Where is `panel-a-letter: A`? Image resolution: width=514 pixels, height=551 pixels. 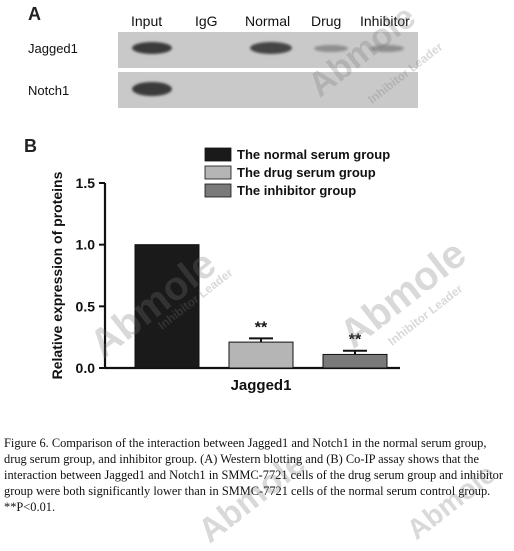
panel-a-letter: A is located at coordinates (34, 14).